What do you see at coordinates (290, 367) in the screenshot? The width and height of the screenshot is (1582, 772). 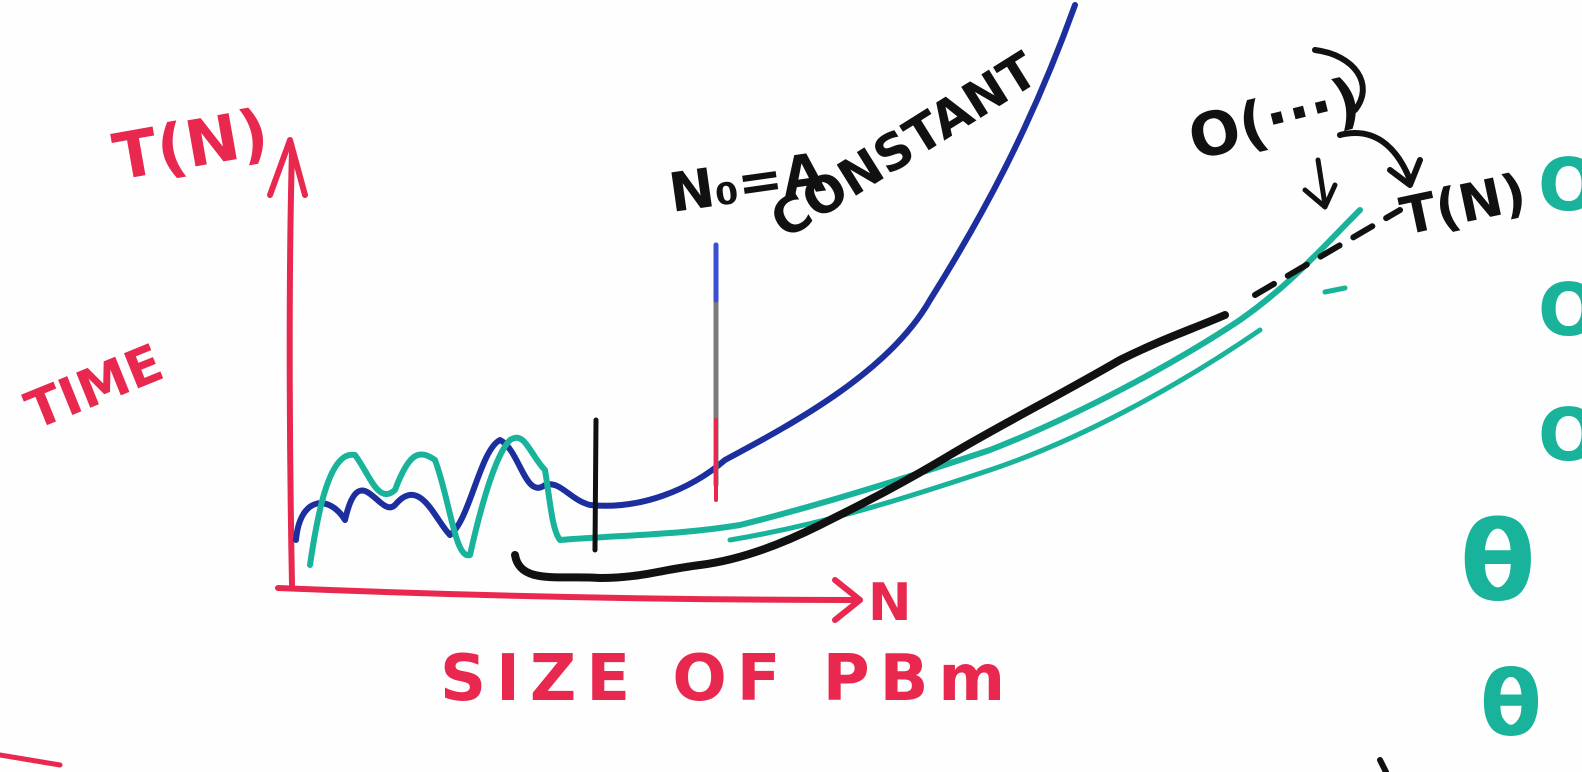 I see `y-axis` at bounding box center [290, 367].